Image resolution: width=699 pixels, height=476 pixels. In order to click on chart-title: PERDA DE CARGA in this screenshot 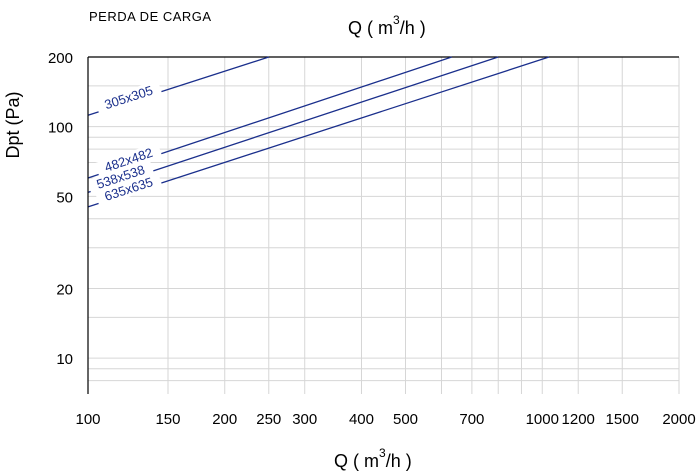, I will do `click(150, 16)`.